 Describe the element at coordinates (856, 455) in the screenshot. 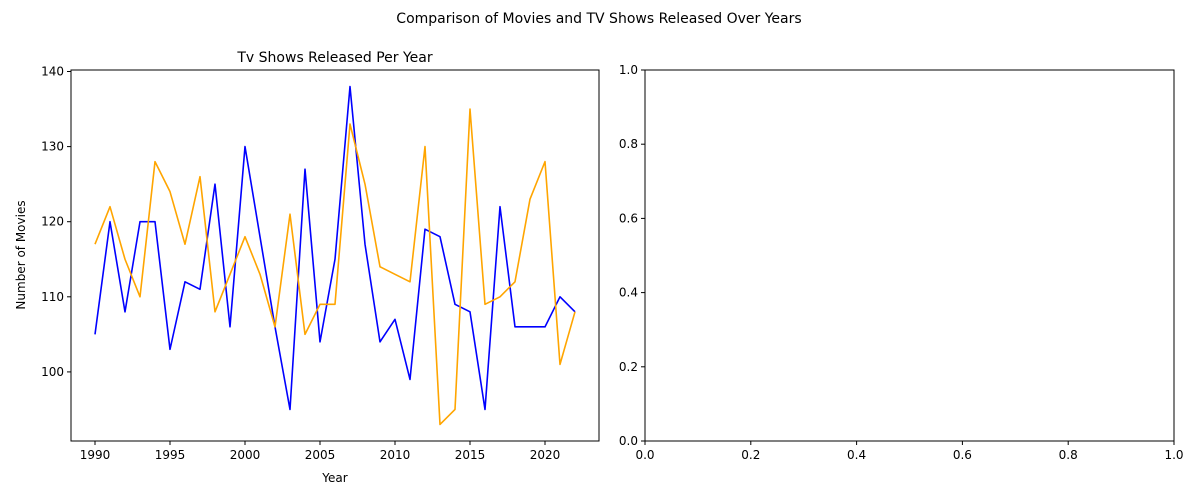

I see `x-tick-label: 0.4` at that location.